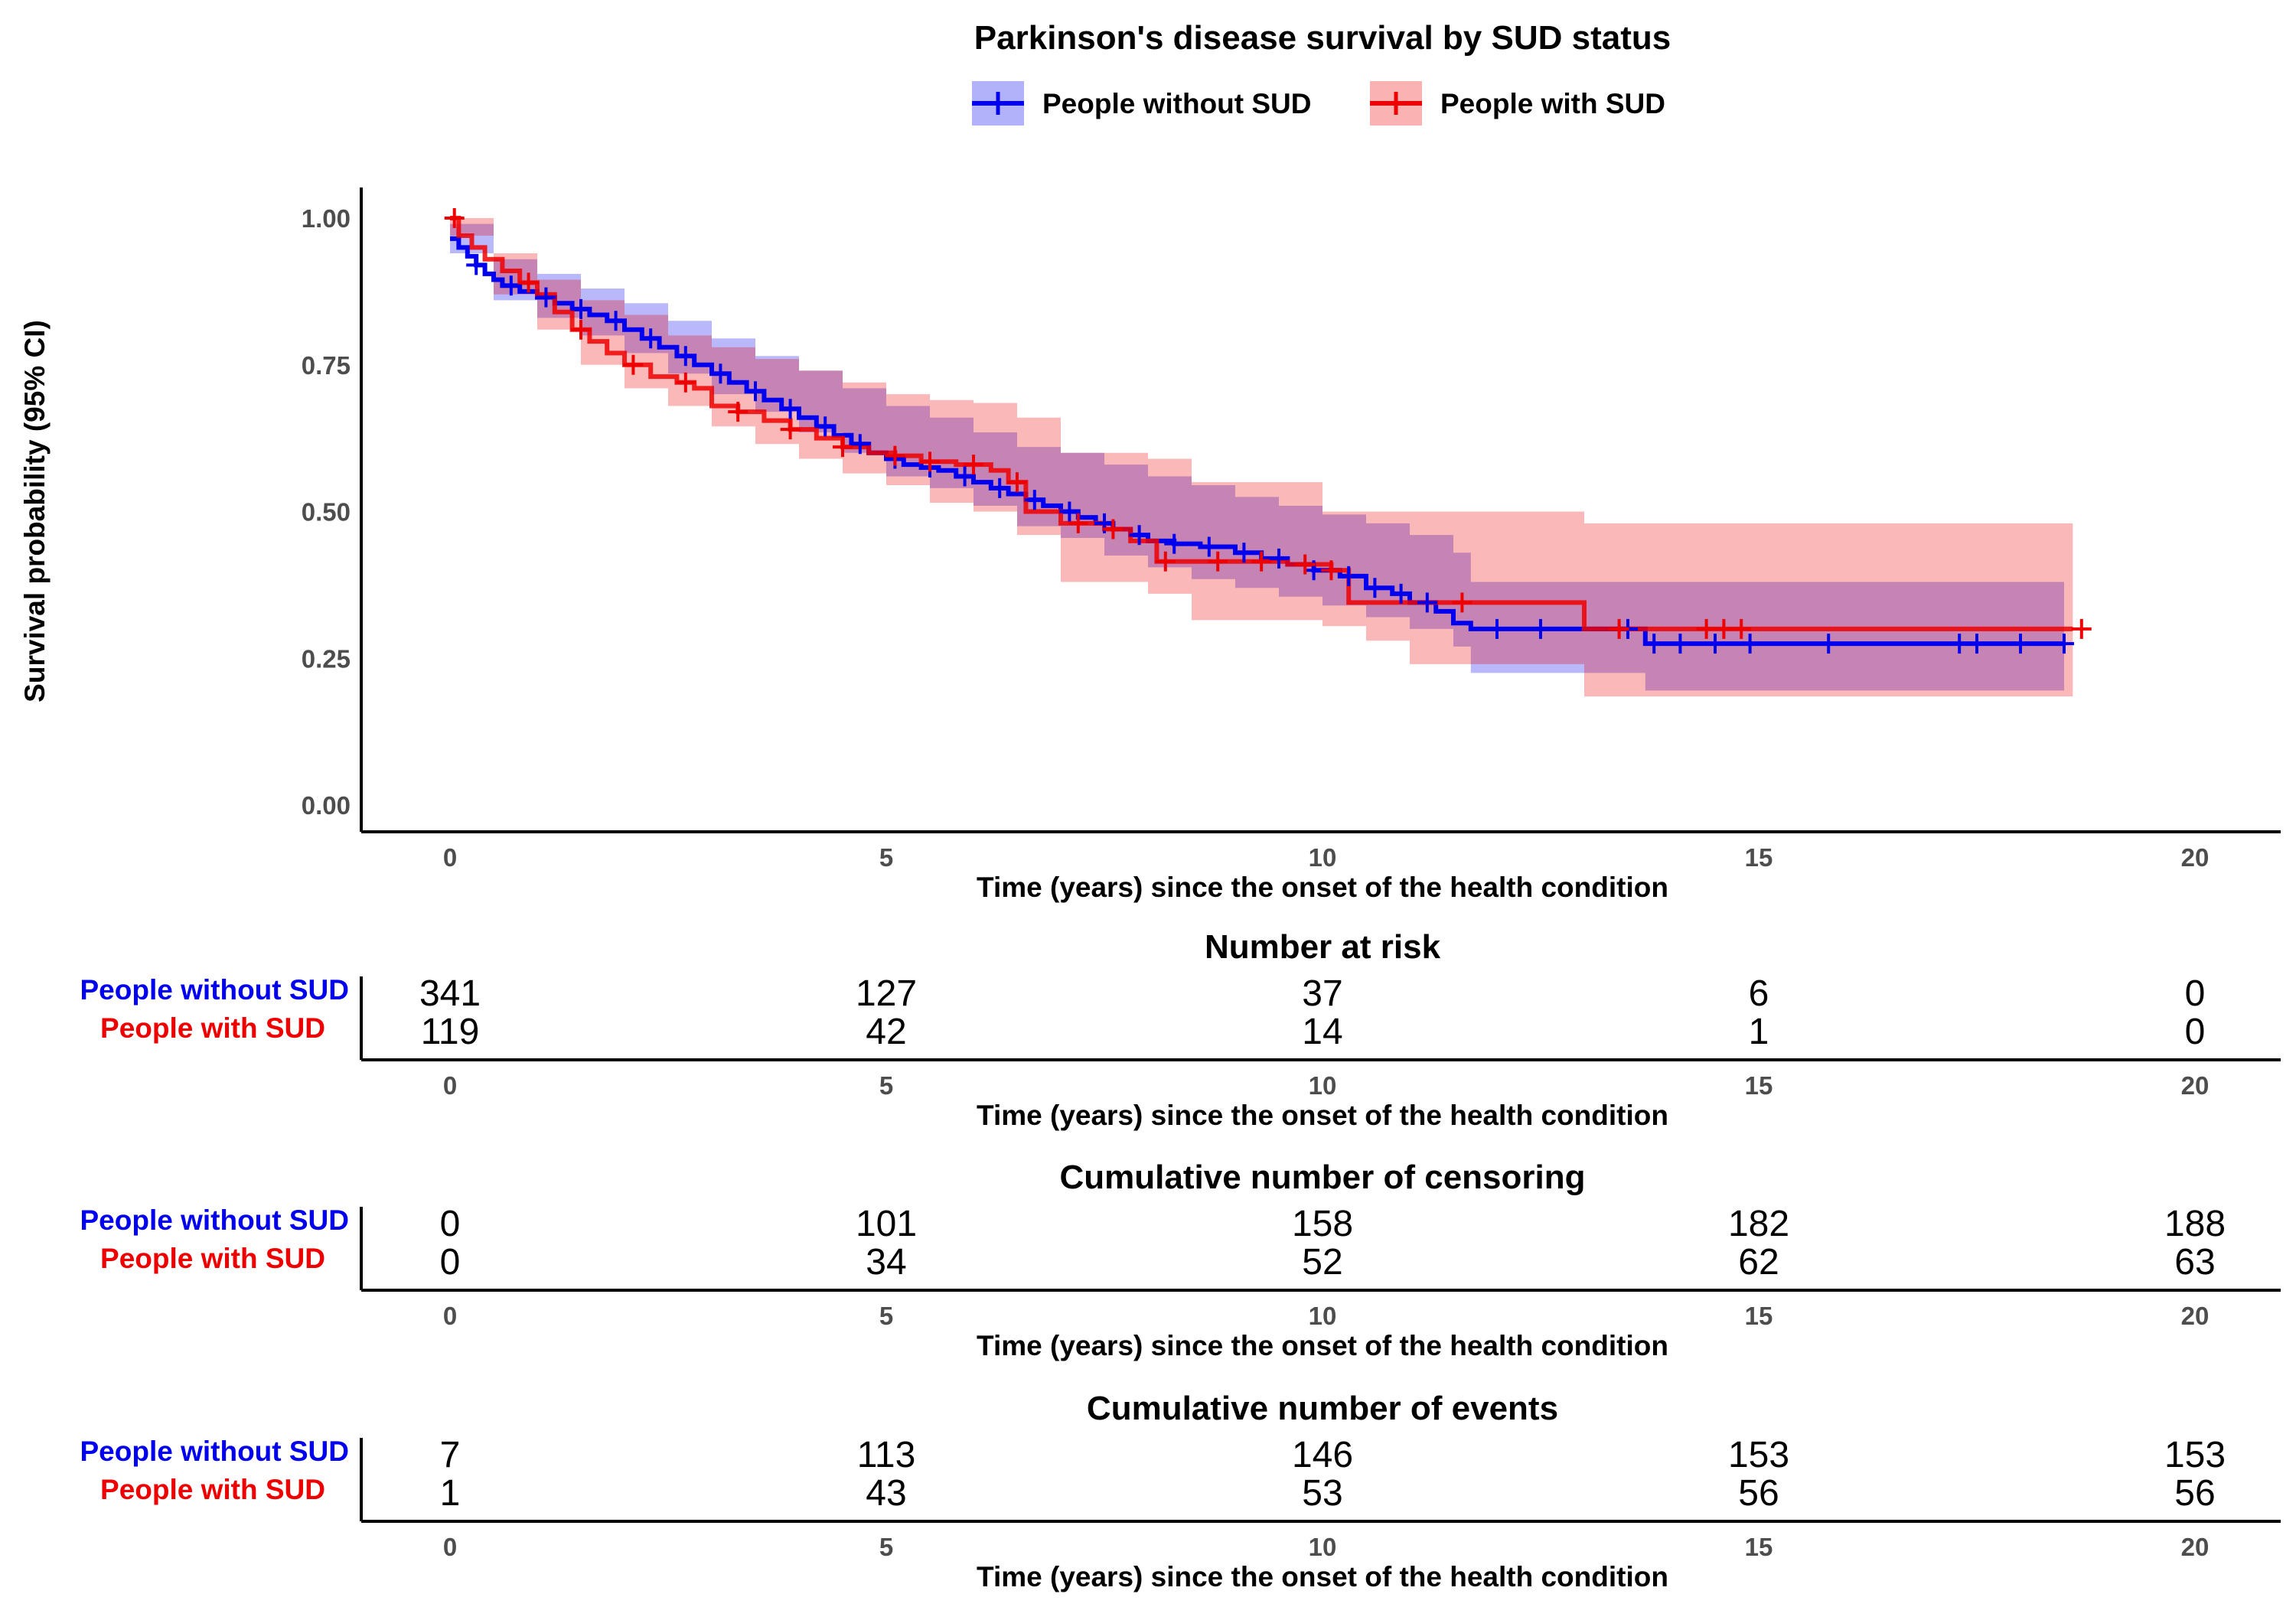 This screenshot has height=1607, width=2296. Describe the element at coordinates (1322, 1224) in the screenshot. I see `table-cell: 158` at that location.